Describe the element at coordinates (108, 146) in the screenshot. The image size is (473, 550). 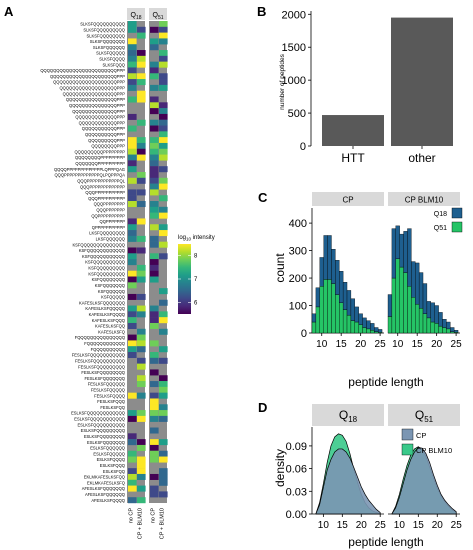
I see `heatmap-row-label: QQQQQQQQPPP` at that location.